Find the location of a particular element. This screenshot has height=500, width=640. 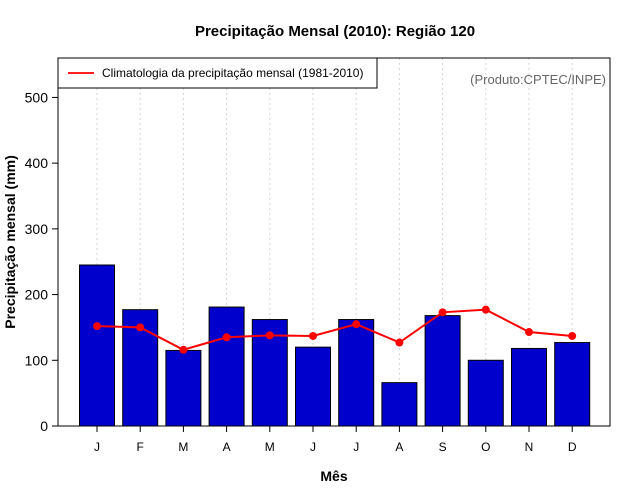

climatology-line is located at coordinates (335, 329).